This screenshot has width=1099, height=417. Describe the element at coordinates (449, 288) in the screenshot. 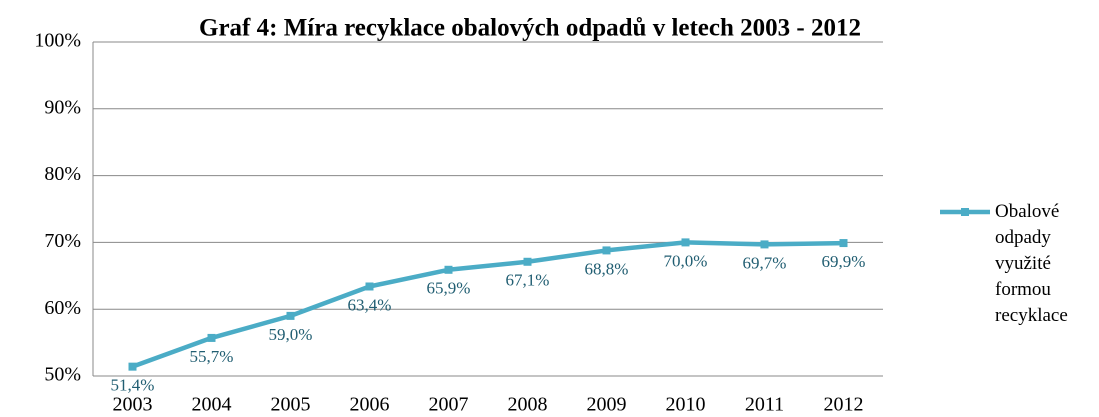

I see `data-label: 65,9%` at that location.